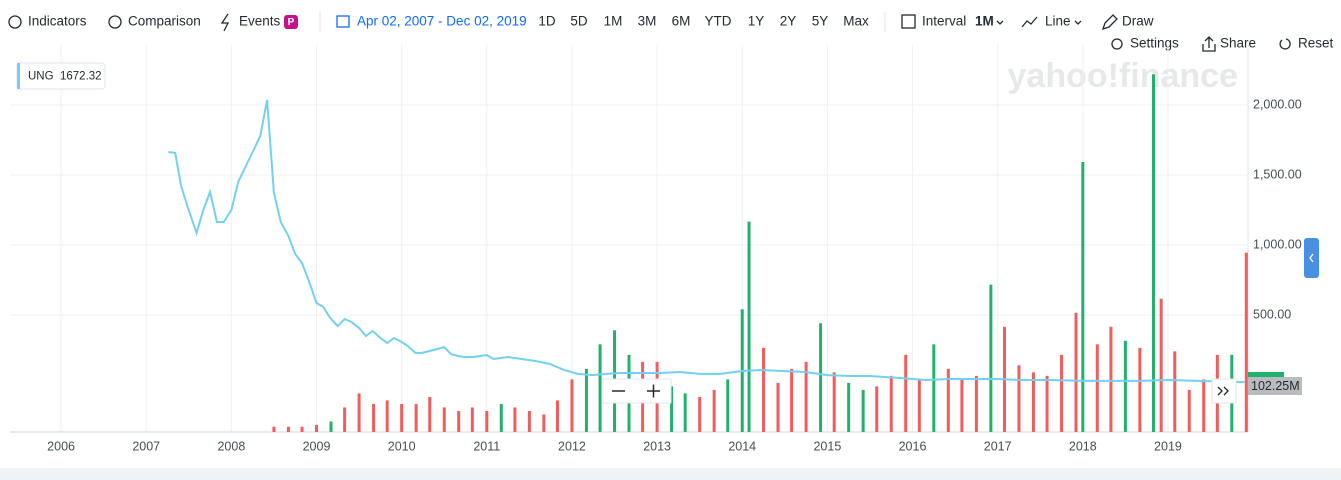  I want to click on handle-icon, so click(1311, 258).